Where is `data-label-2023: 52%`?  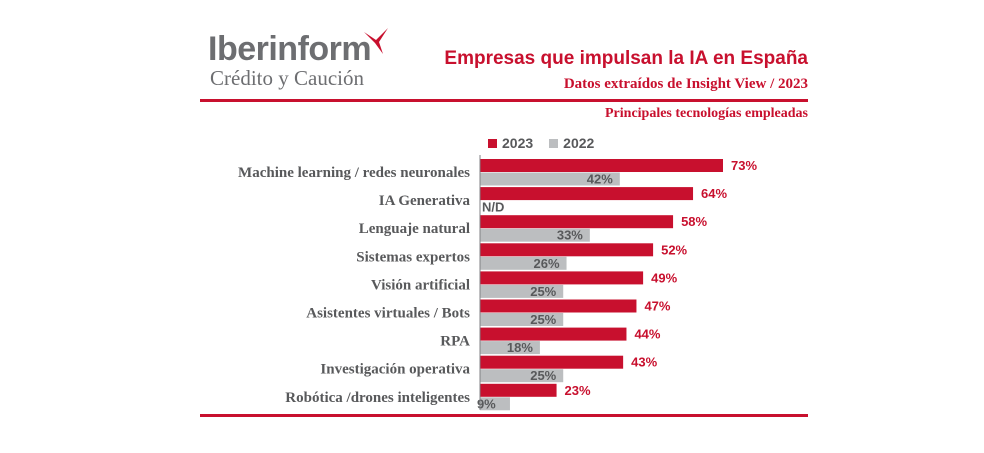 data-label-2023: 52% is located at coordinates (674, 249).